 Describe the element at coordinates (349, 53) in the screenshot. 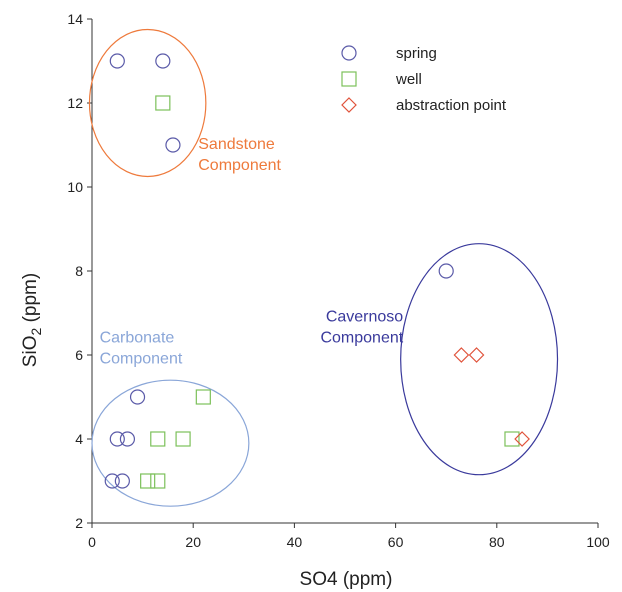

I see `legend-circle-marker` at that location.